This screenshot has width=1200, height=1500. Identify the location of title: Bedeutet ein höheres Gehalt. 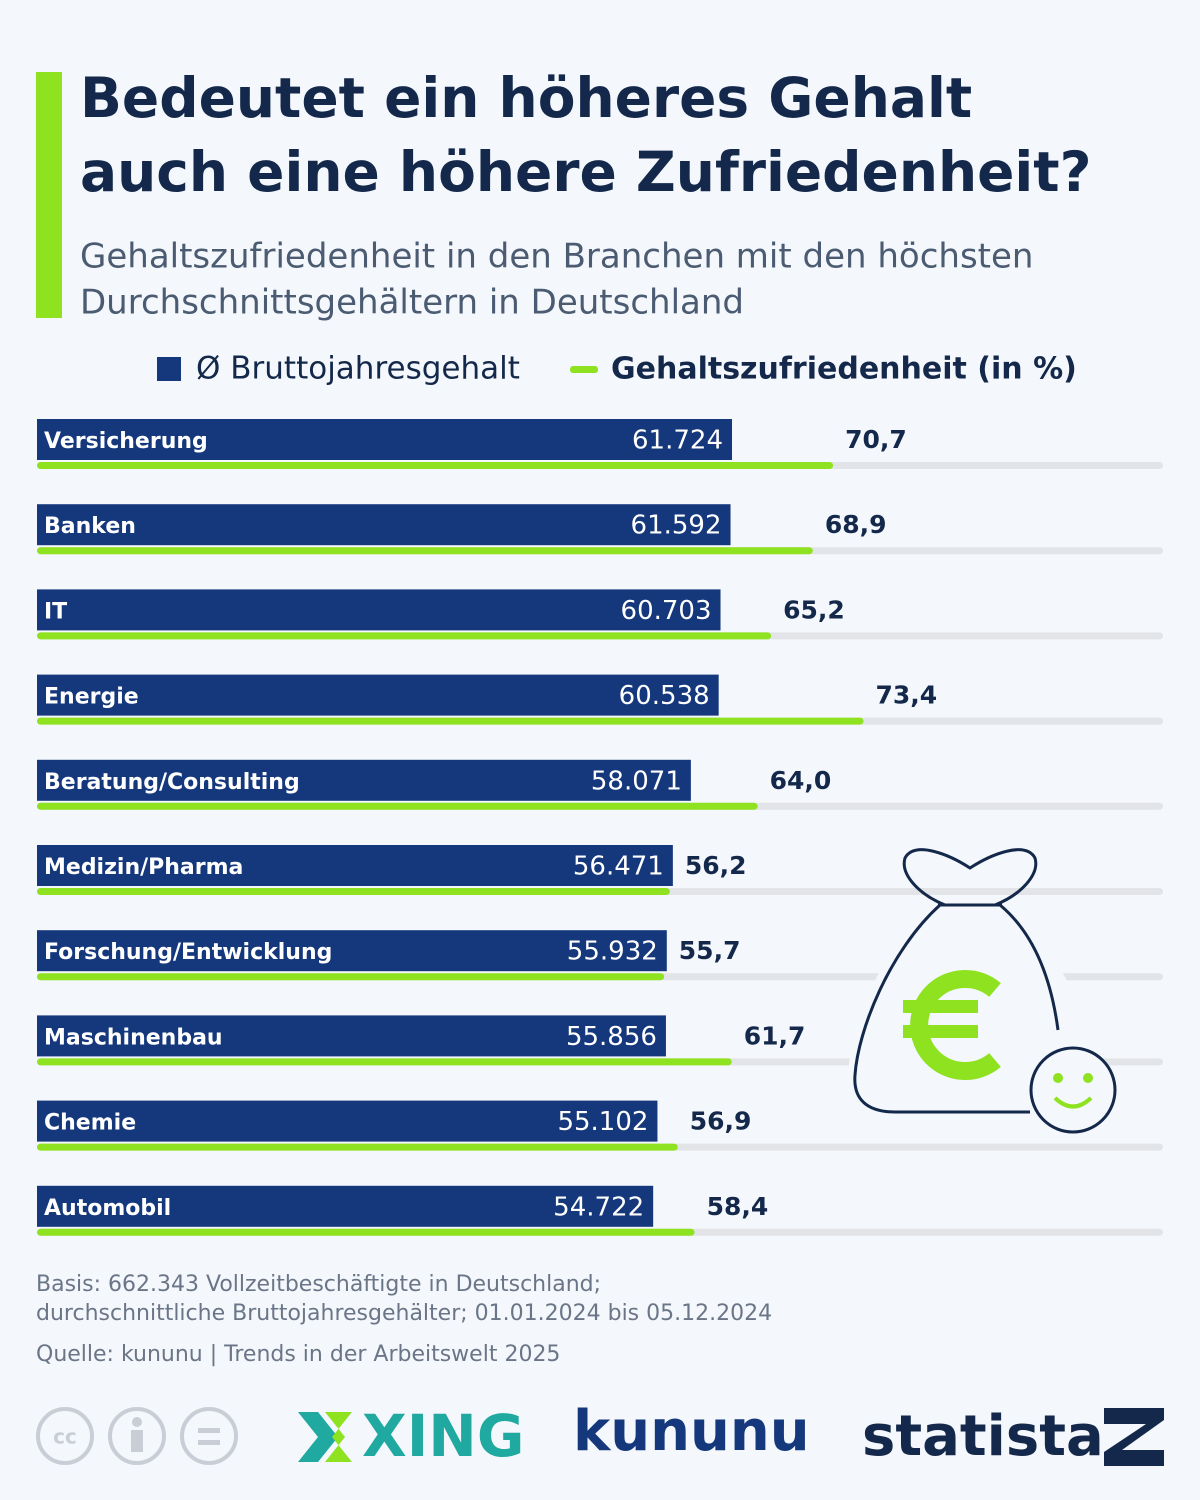
(526, 98).